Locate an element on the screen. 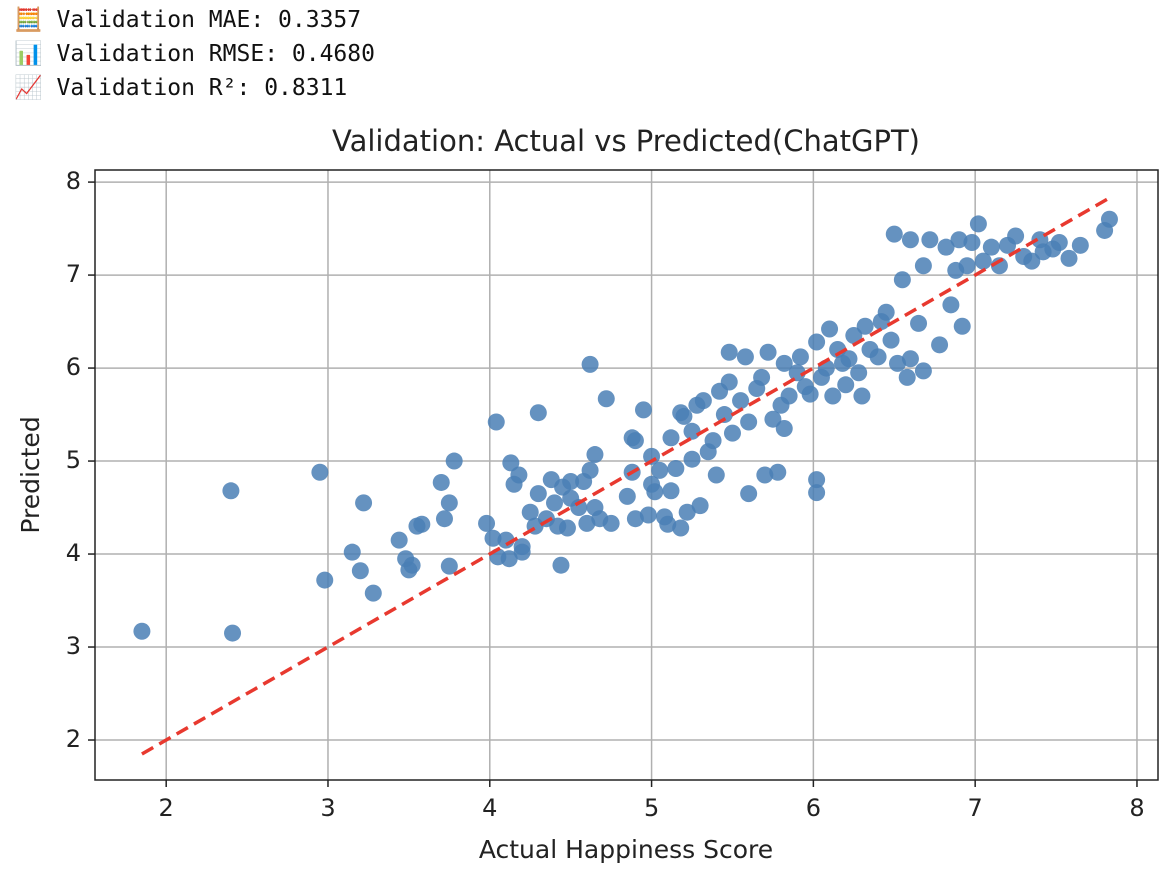  output-line: 🧮 Validation MAE: 0.3357 is located at coordinates (188, 20).